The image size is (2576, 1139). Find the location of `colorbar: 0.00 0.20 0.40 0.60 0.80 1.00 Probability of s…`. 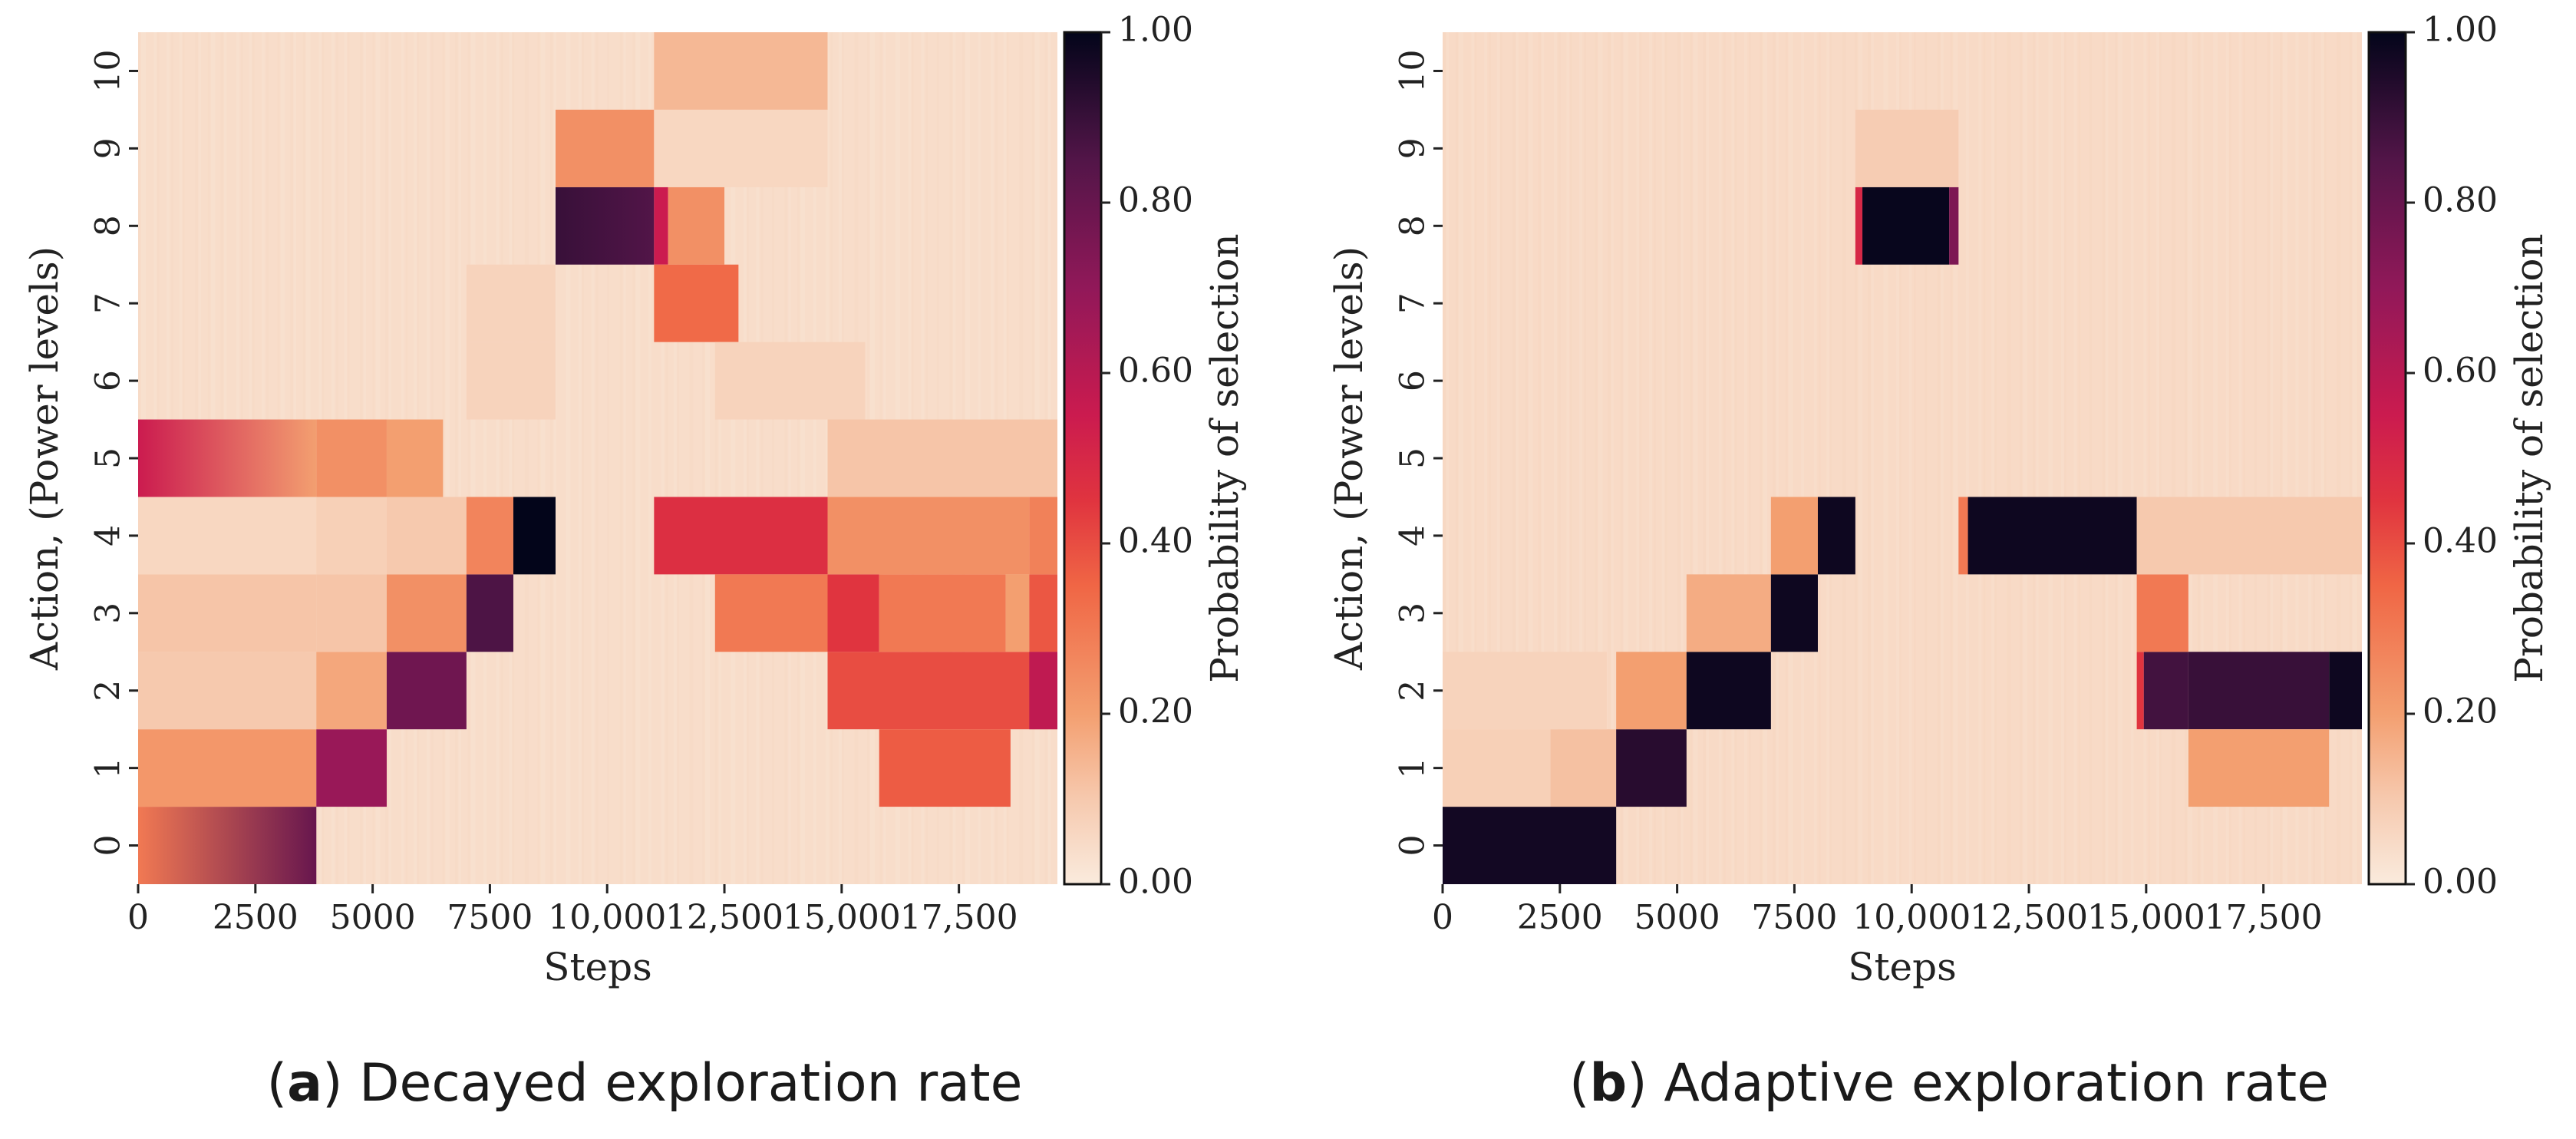

colorbar: 0.00 0.20 0.40 0.60 0.80 1.00 Probability of s… is located at coordinates (2459, 457).